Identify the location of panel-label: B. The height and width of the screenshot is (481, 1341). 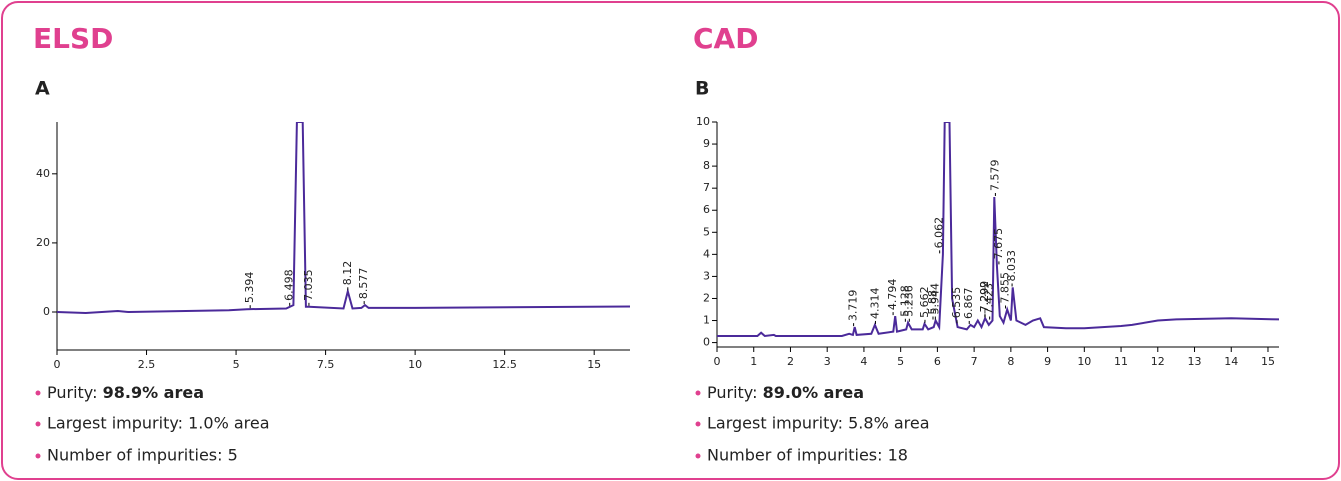
(702, 89).